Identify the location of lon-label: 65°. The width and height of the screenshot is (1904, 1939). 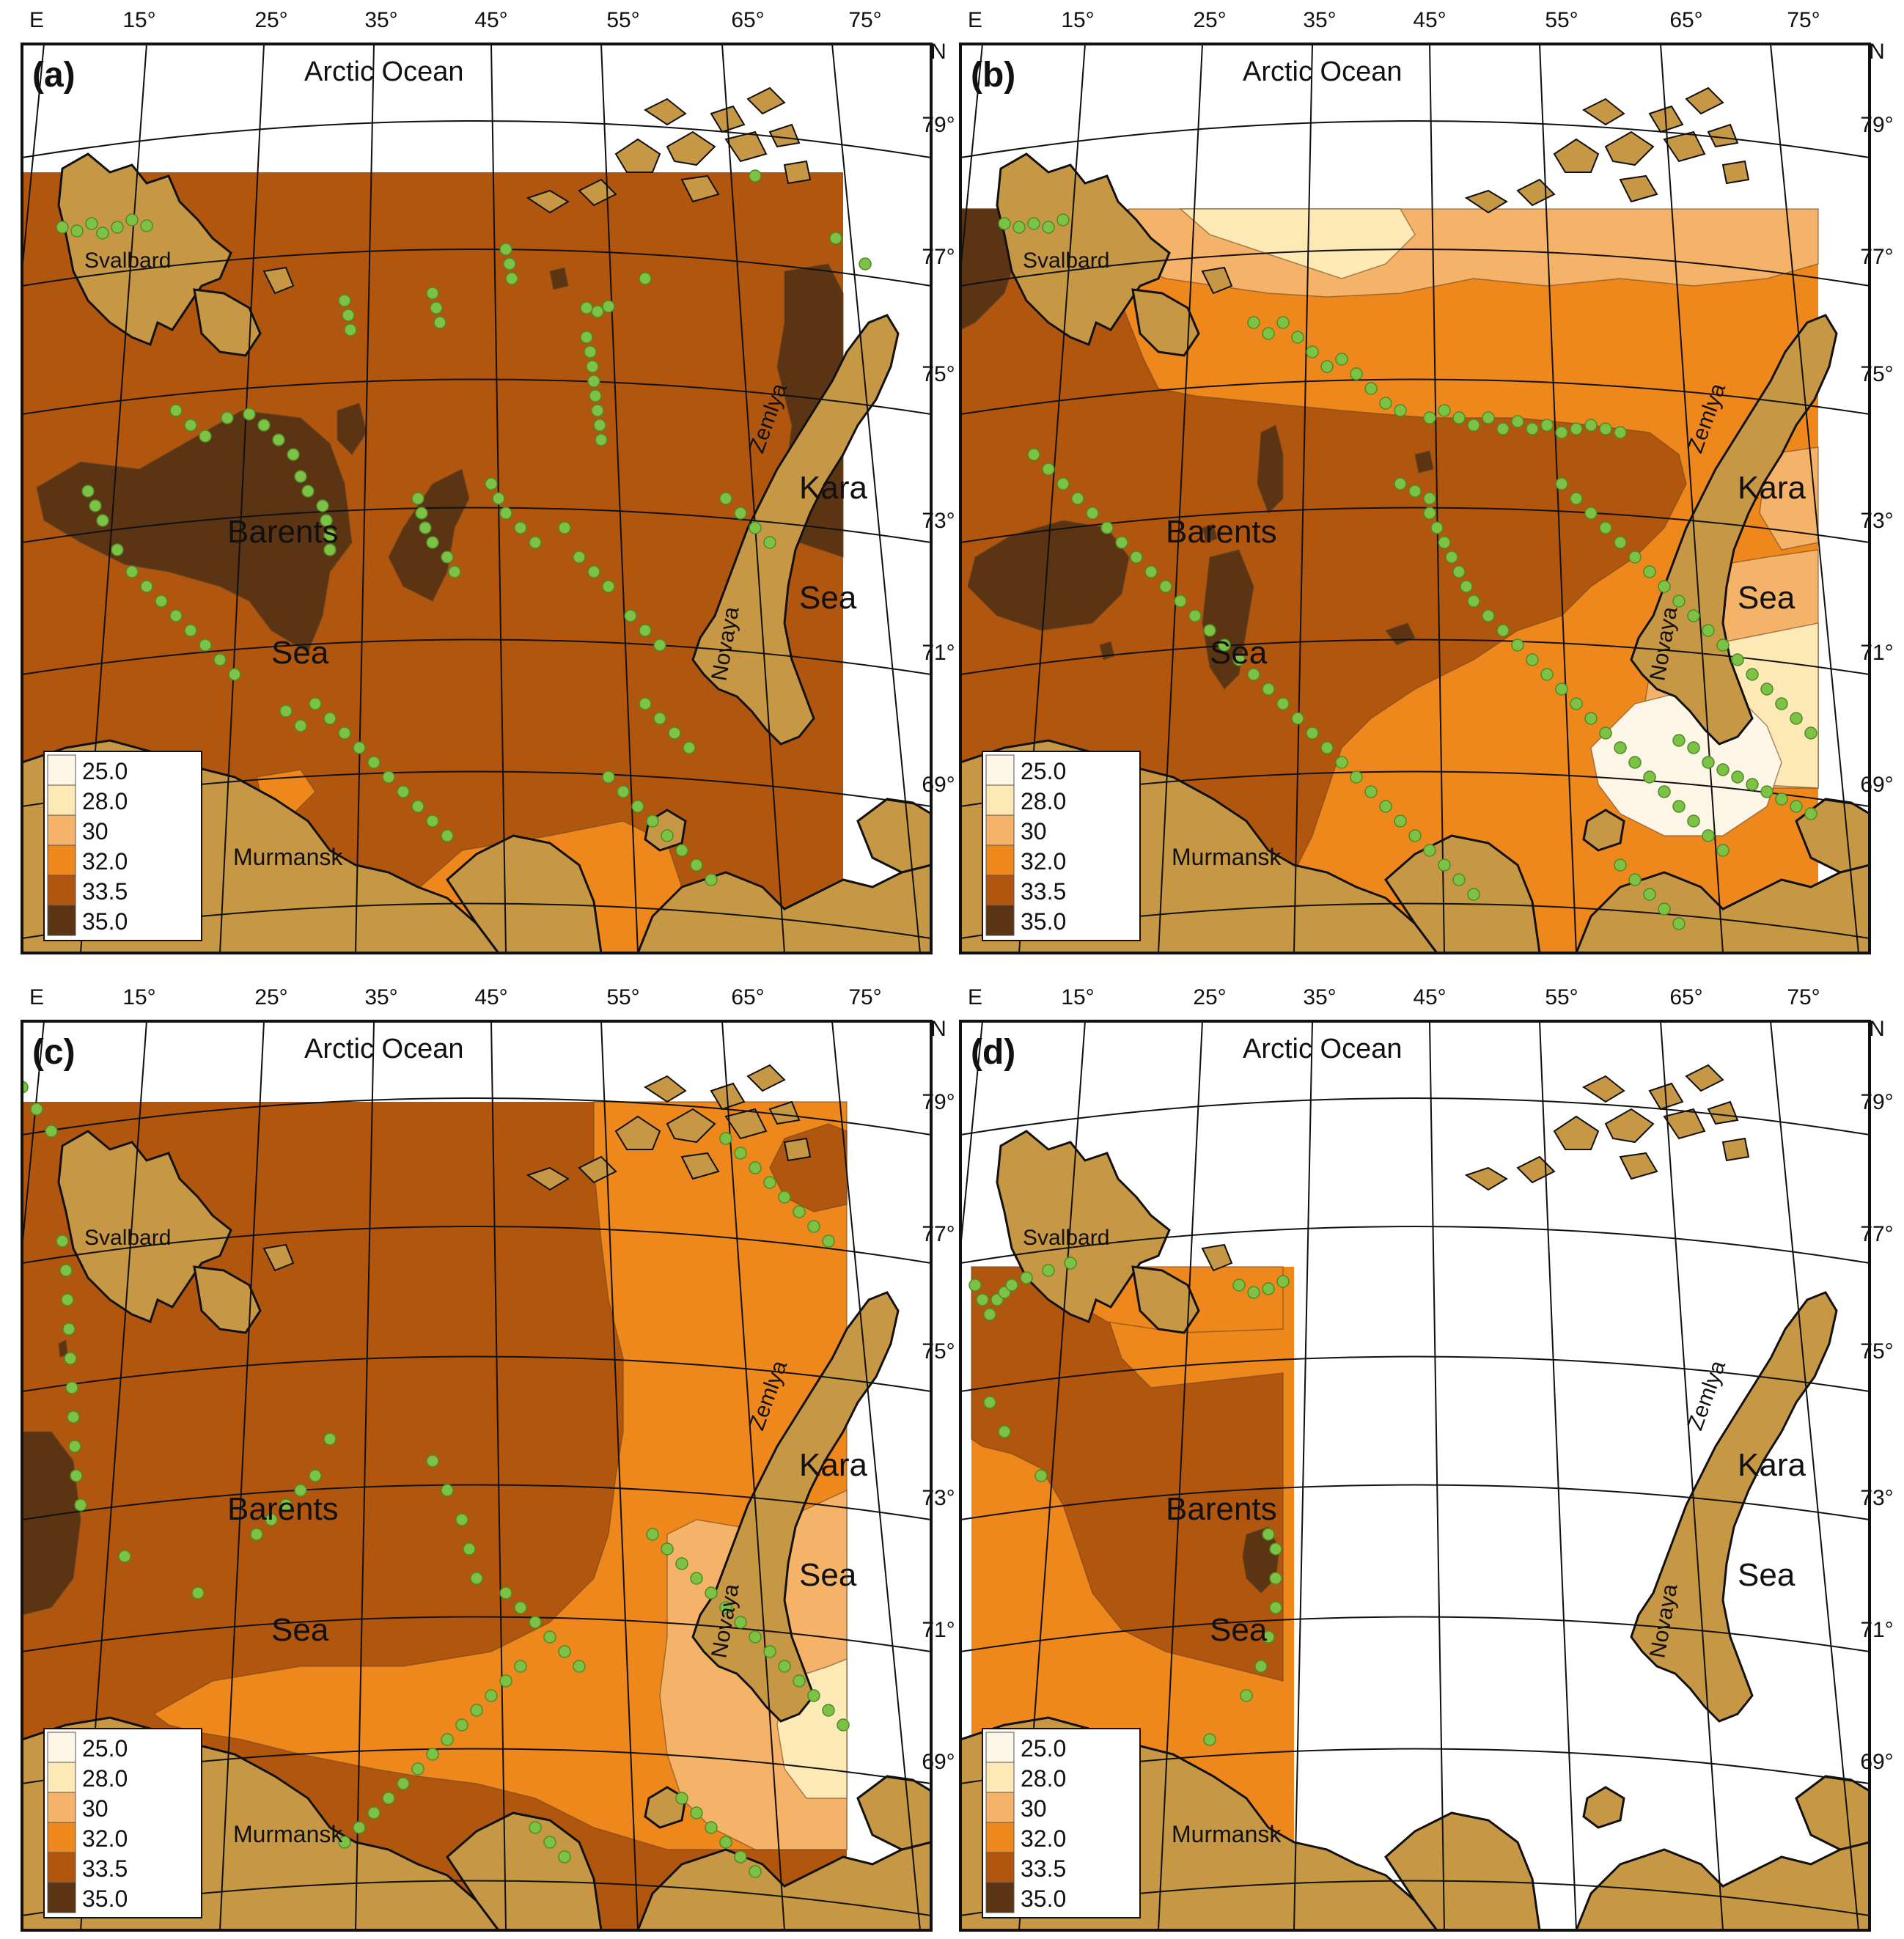
(748, 20).